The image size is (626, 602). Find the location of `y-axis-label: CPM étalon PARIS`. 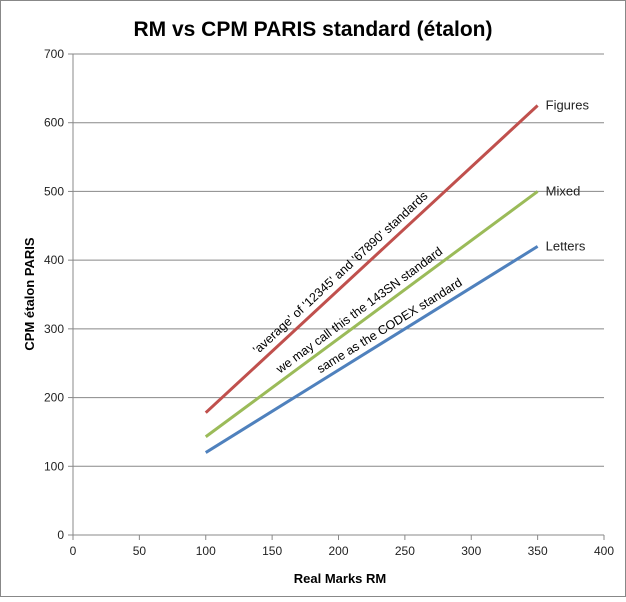

y-axis-label: CPM étalon PARIS is located at coordinates (29, 293).